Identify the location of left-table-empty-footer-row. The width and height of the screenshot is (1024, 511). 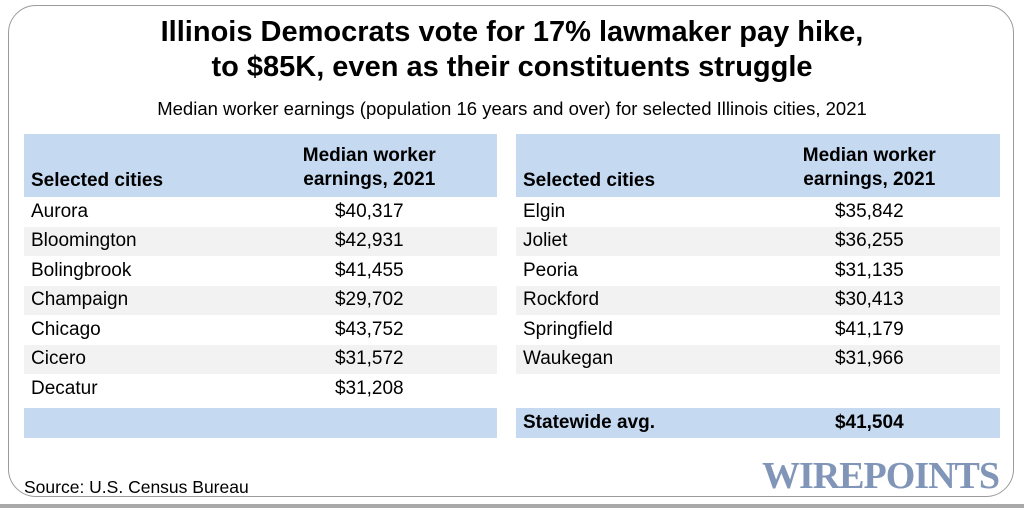
(260, 422).